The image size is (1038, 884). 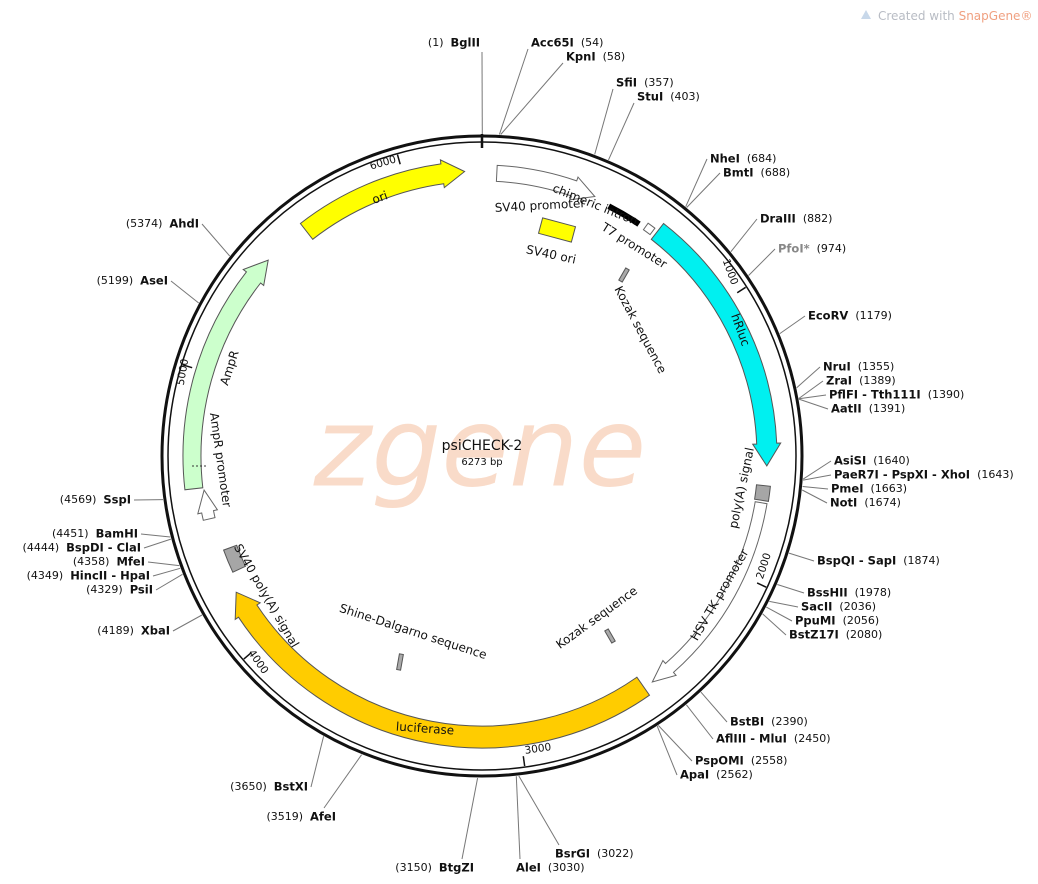 What do you see at coordinates (379, 197) in the screenshot?
I see `feature-label: ori` at bounding box center [379, 197].